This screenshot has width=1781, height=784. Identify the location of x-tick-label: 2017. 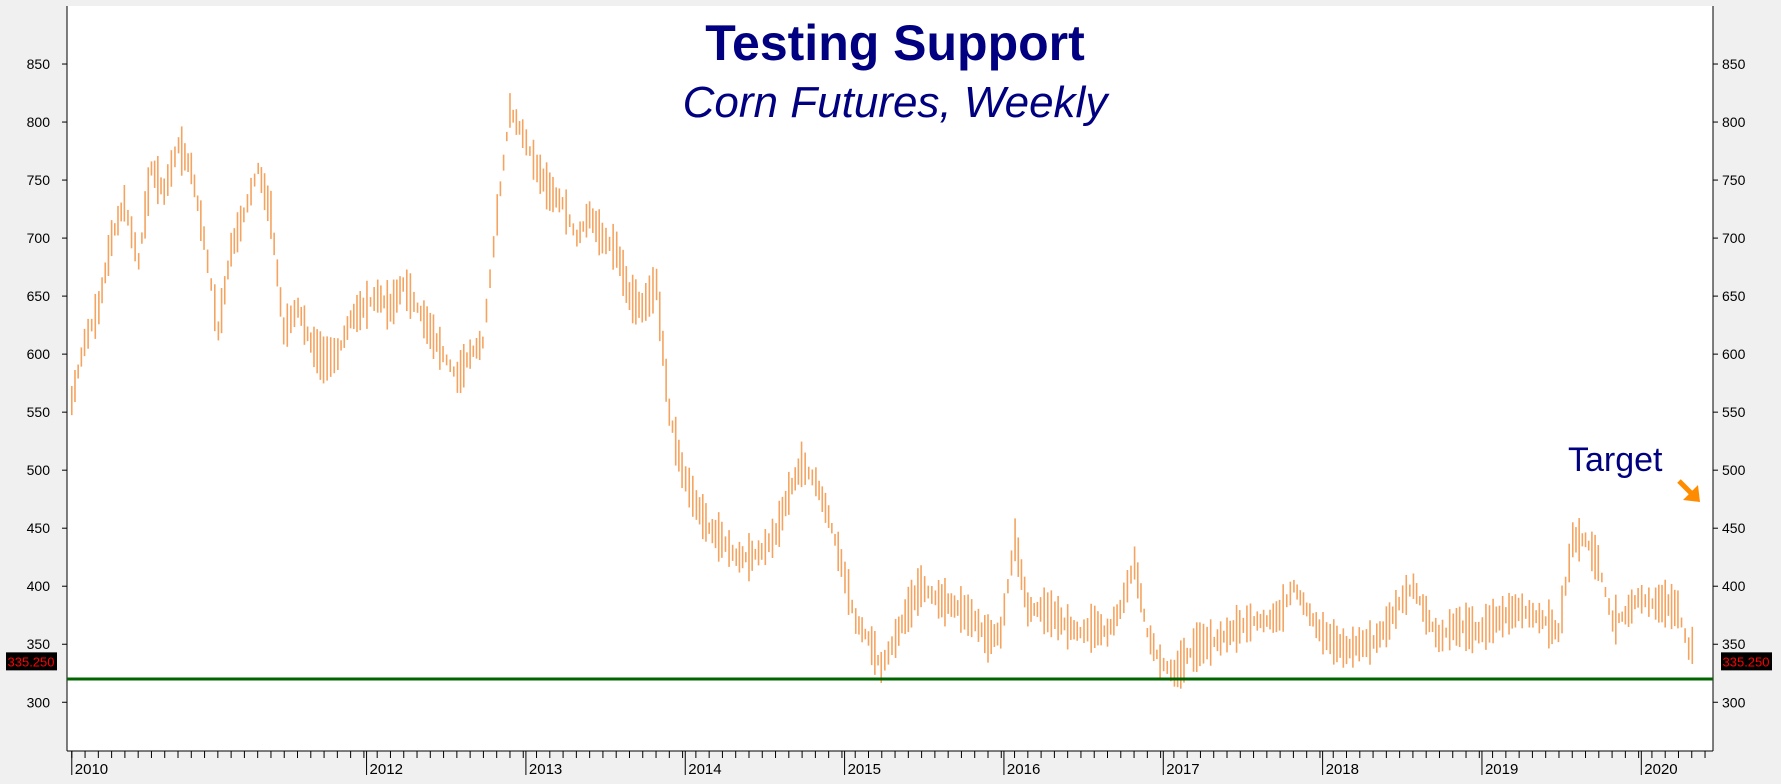
(1182, 769).